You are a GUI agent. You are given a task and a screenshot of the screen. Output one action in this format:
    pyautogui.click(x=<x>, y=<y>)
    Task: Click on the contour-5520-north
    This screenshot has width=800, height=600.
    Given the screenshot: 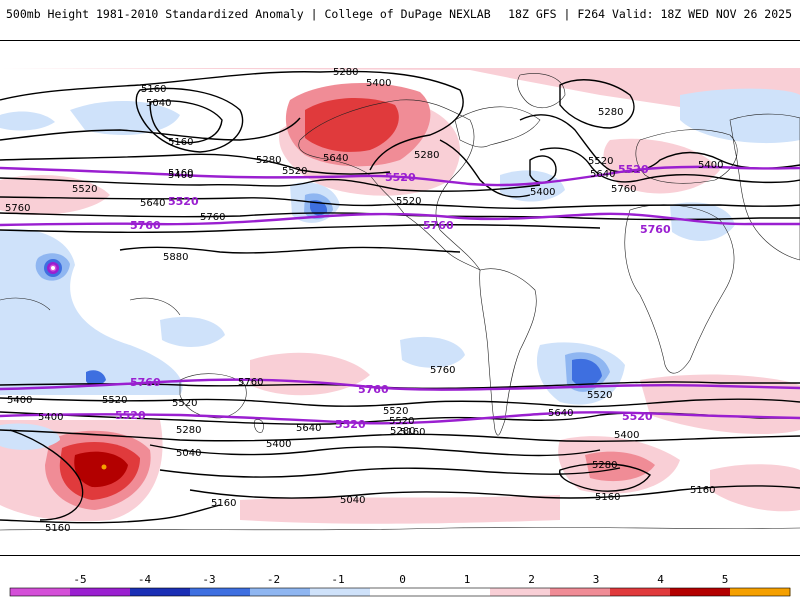 What is the action you would take?
    pyautogui.click(x=400, y=176)
    